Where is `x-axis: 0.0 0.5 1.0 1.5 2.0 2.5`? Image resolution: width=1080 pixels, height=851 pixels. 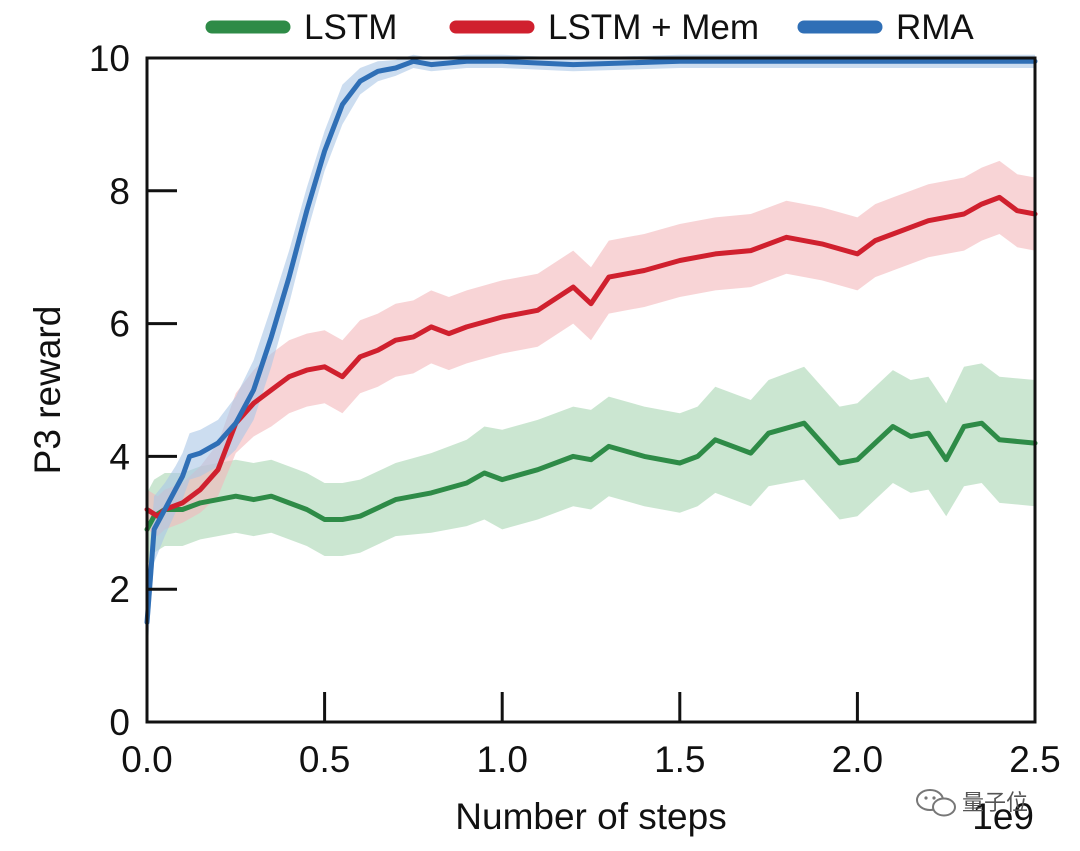 x-axis: 0.0 0.5 1.0 1.5 2.0 2.5 is located at coordinates (591, 736).